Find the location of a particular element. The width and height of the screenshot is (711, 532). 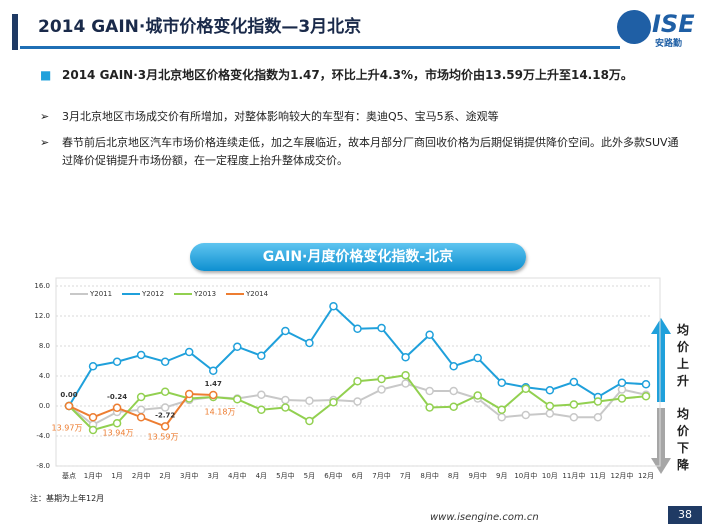

x-tick-label: 9月 is located at coordinates (501, 476).